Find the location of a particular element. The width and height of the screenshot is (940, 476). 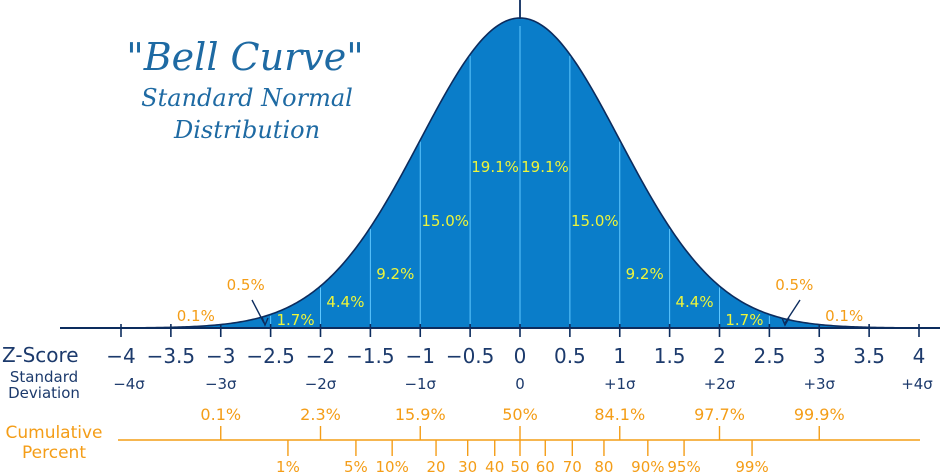

zscore-label: 1.5 is located at coordinates (670, 356).